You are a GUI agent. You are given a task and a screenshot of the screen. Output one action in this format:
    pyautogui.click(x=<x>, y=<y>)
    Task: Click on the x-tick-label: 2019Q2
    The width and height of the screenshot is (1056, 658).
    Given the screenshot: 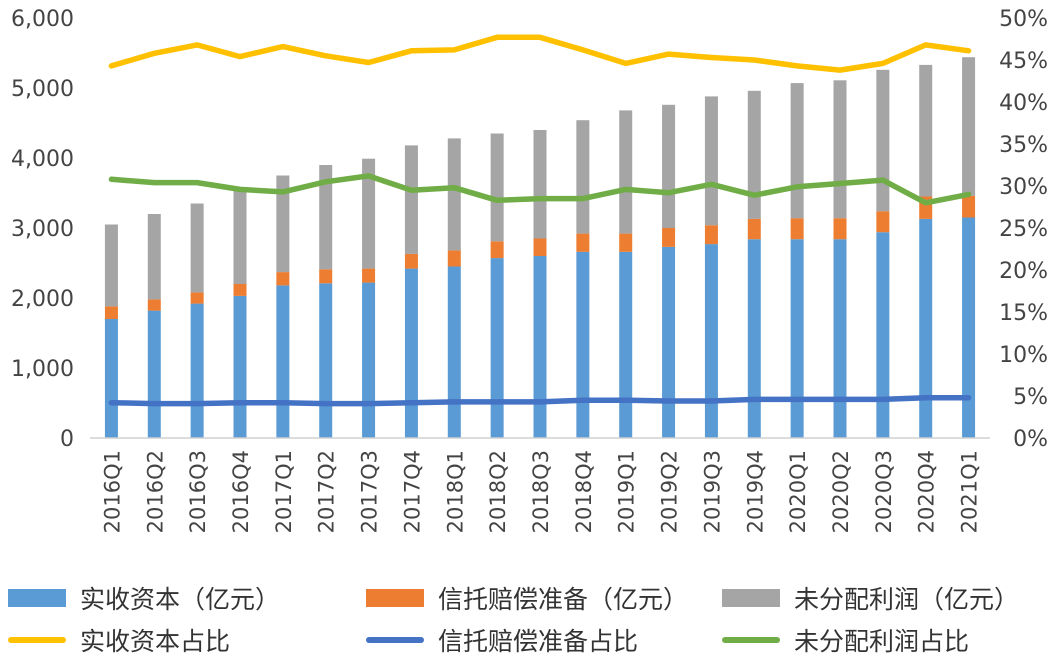 What is the action you would take?
    pyautogui.click(x=670, y=491)
    